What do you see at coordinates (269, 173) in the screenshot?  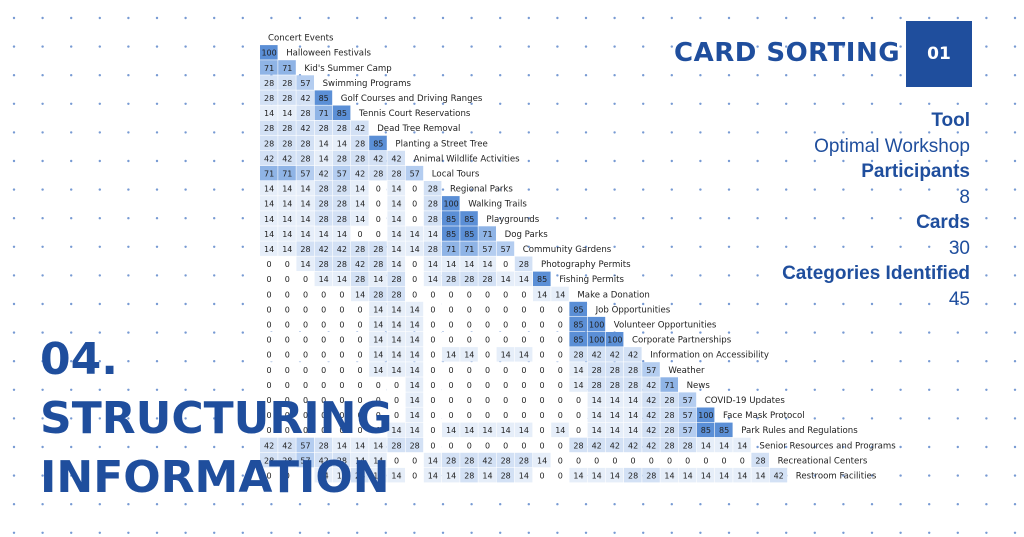 I see `matrix-cell-value: 71` at bounding box center [269, 173].